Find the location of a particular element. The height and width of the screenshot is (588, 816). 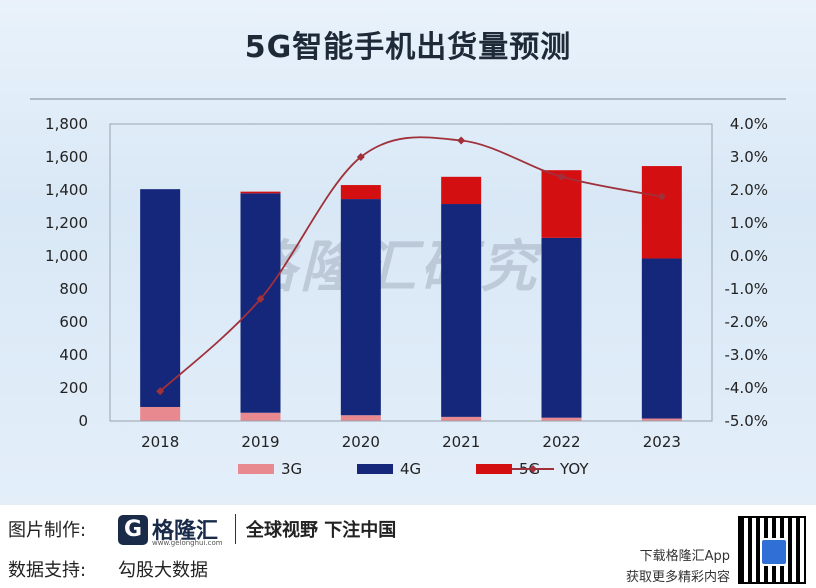

y-right-tick-label: 3.0% is located at coordinates (749, 157).